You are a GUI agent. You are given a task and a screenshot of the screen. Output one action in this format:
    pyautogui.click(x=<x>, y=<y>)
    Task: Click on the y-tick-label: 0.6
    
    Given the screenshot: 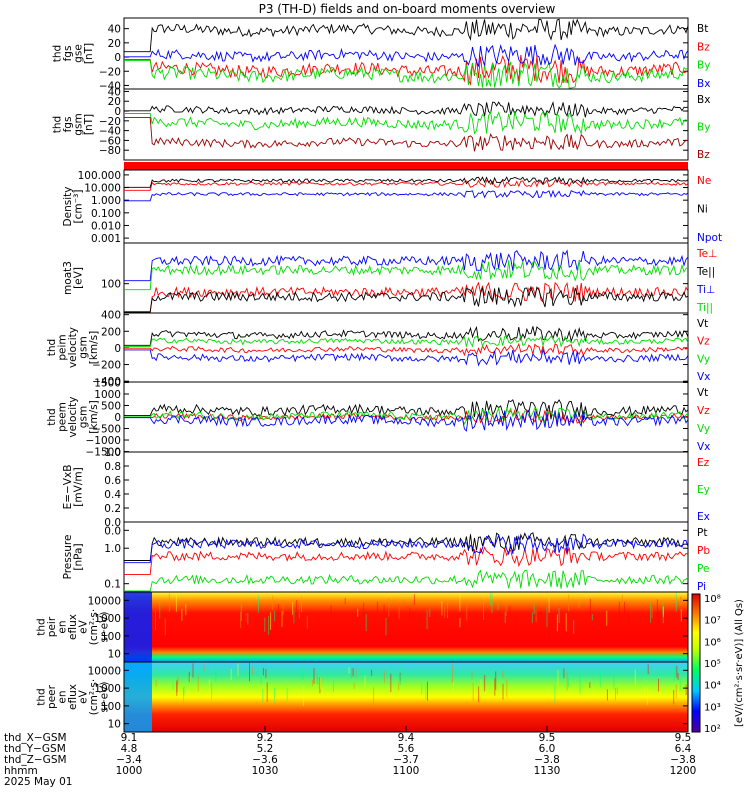 What is the action you would take?
    pyautogui.click(x=112, y=481)
    